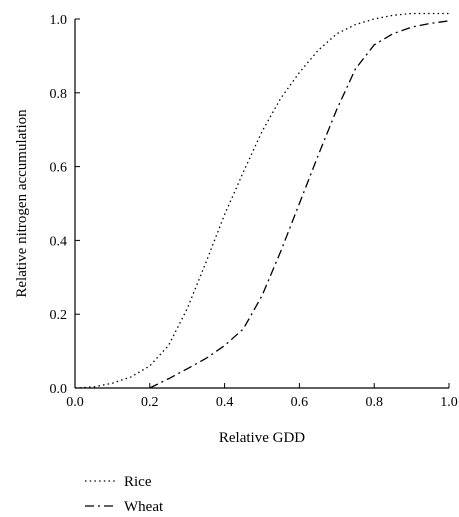 The image size is (459, 517). I want to click on x-tick-label: 0.0, so click(75, 402).